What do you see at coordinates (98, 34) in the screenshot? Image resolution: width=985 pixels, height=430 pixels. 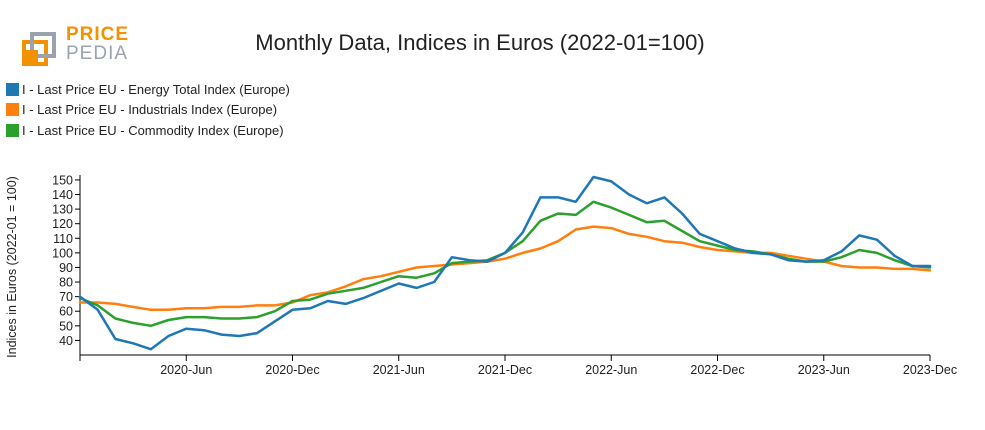 I see `logo-text-price: PRICE` at bounding box center [98, 34].